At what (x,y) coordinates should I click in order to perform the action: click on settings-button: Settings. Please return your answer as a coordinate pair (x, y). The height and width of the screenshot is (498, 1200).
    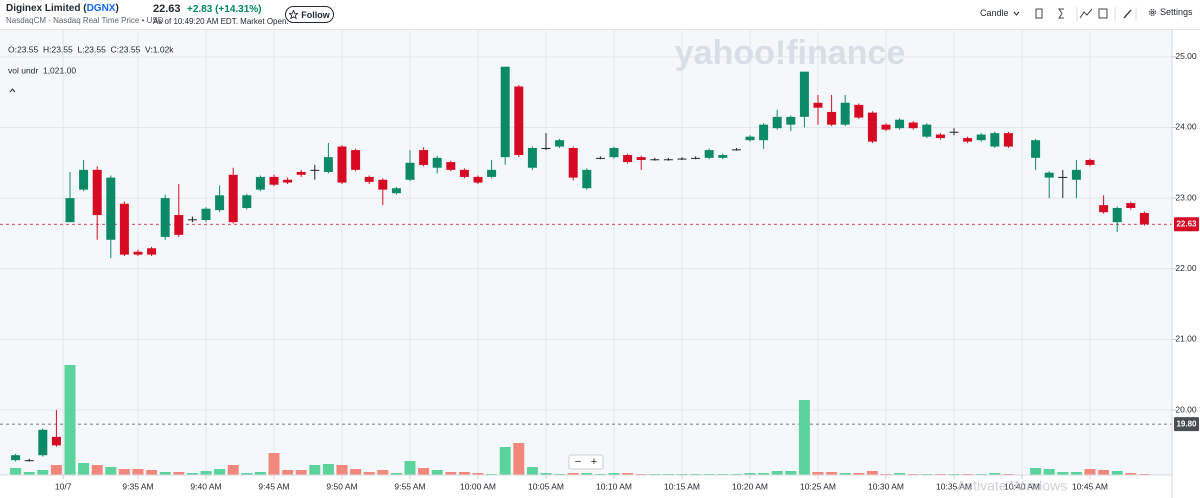
    Looking at the image, I should click on (1170, 12).